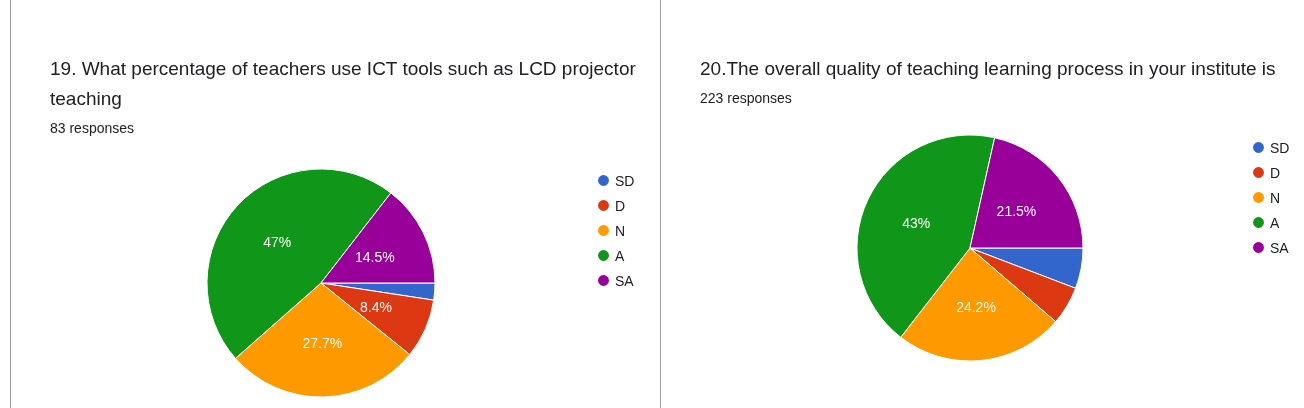 The height and width of the screenshot is (408, 1304). What do you see at coordinates (277, 241) in the screenshot?
I see `data-label: 47%` at bounding box center [277, 241].